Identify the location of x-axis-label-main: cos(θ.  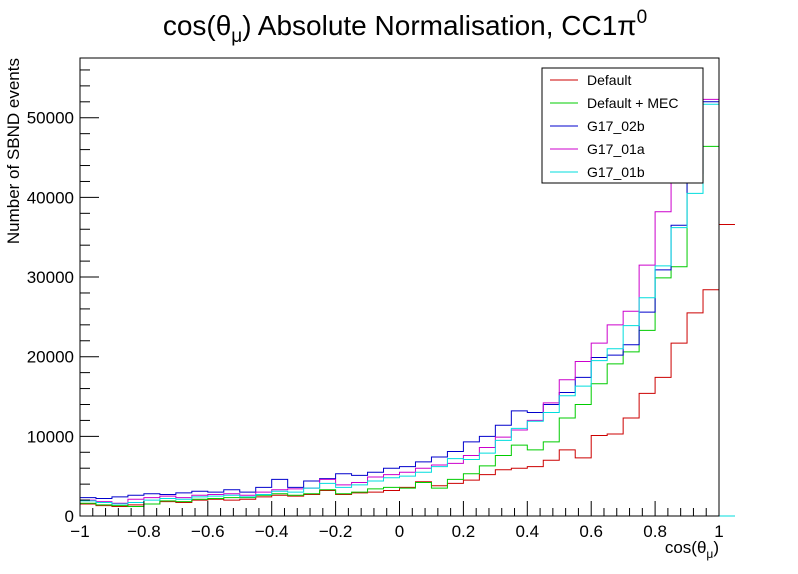
(686, 547).